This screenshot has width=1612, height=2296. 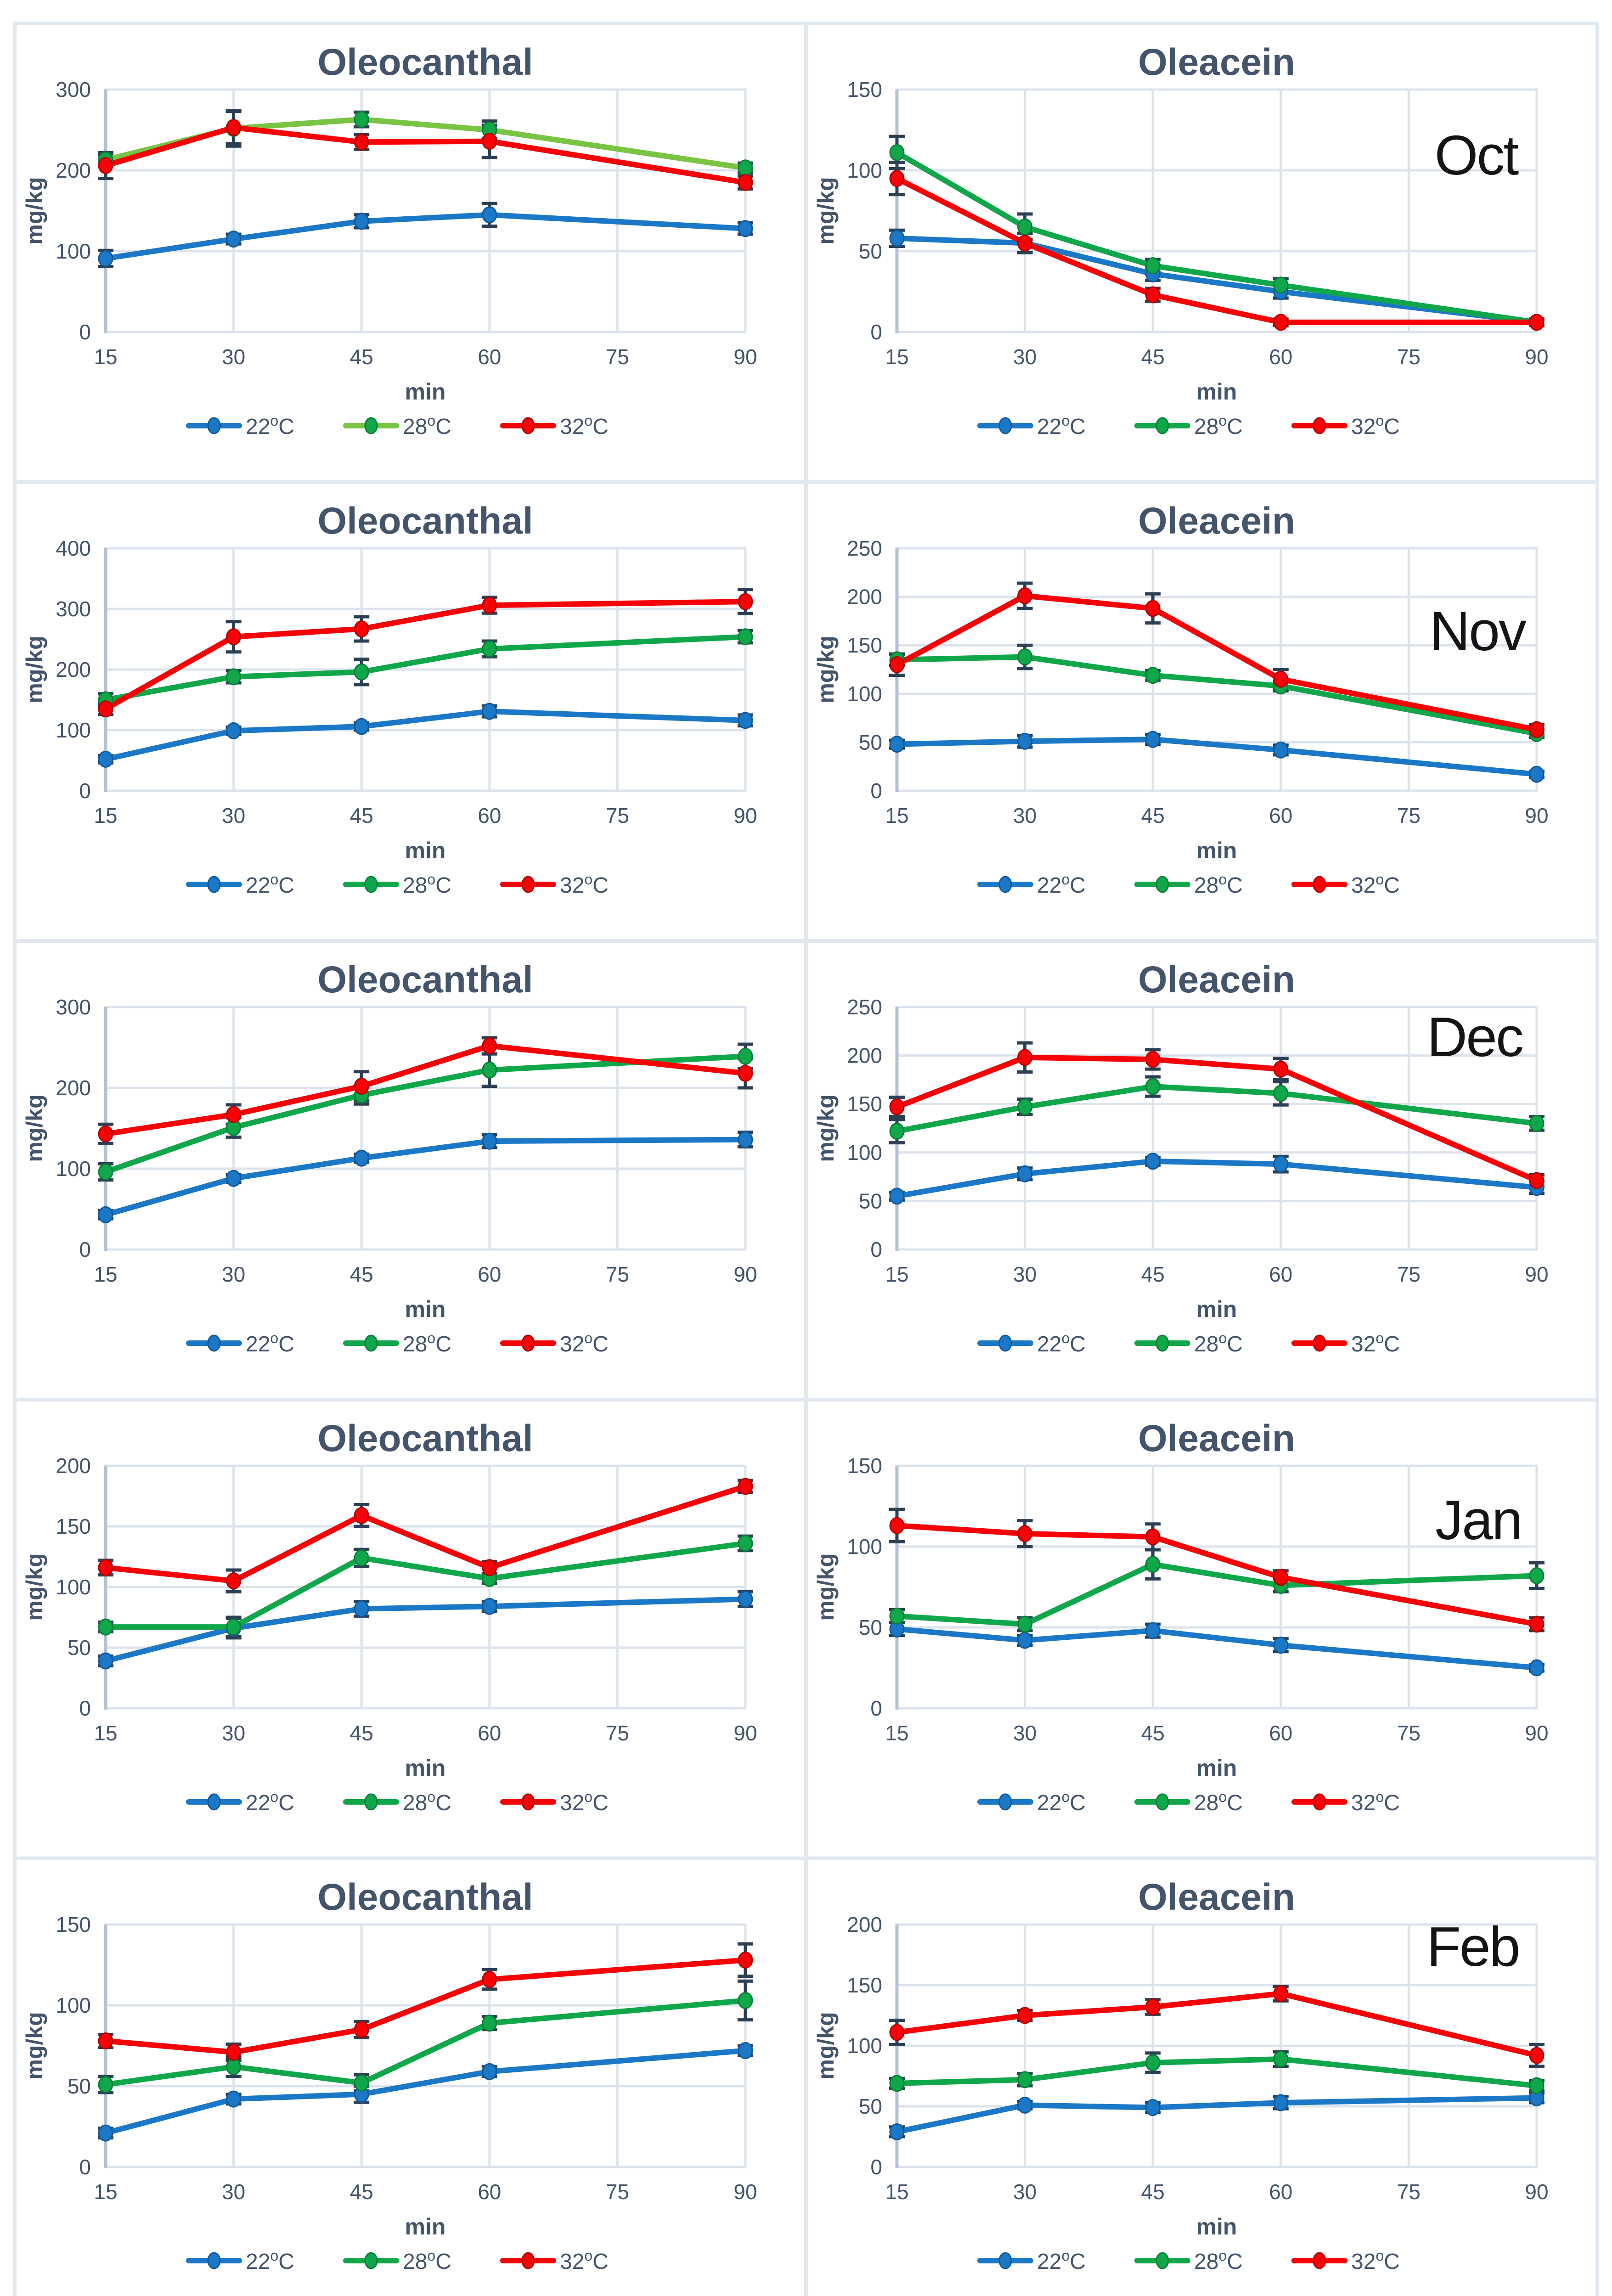 I want to click on x-tick-label: 75, so click(x=617, y=2192).